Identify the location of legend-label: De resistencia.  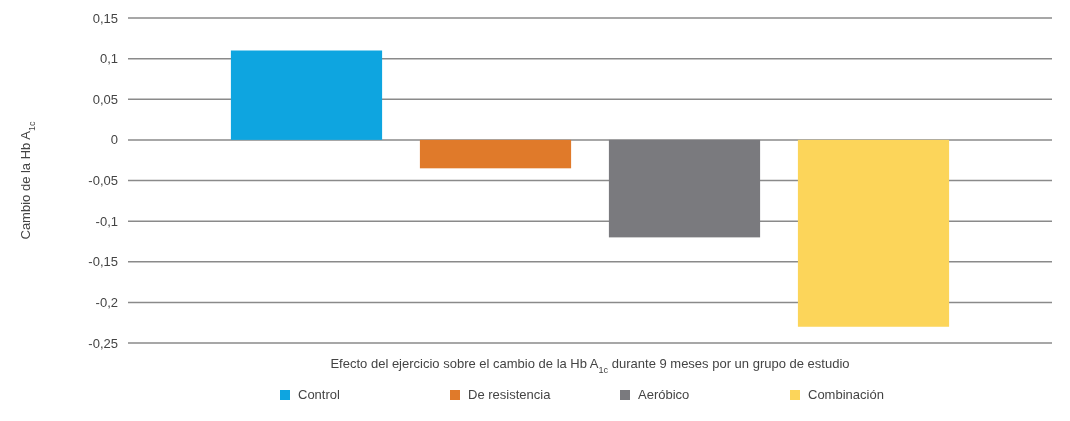
(510, 394).